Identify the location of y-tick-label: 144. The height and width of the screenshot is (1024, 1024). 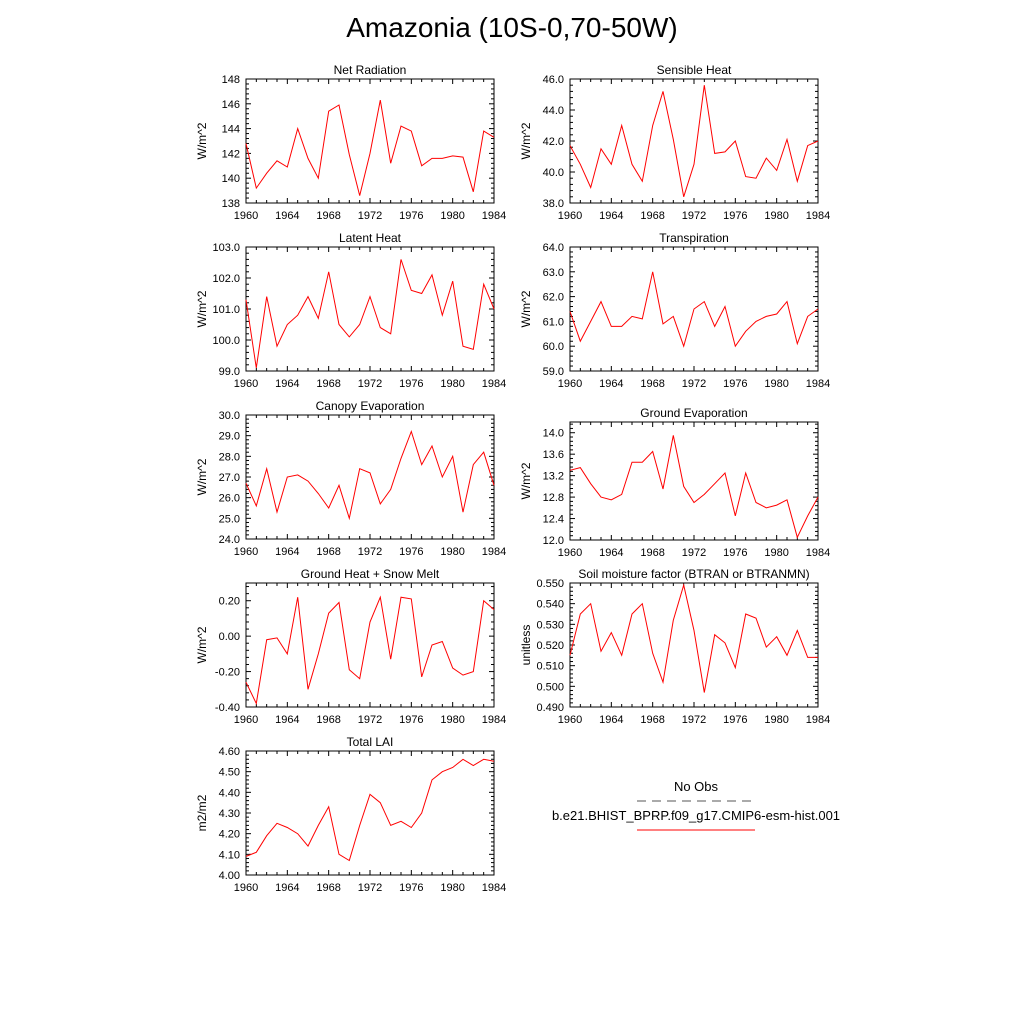
(231, 130).